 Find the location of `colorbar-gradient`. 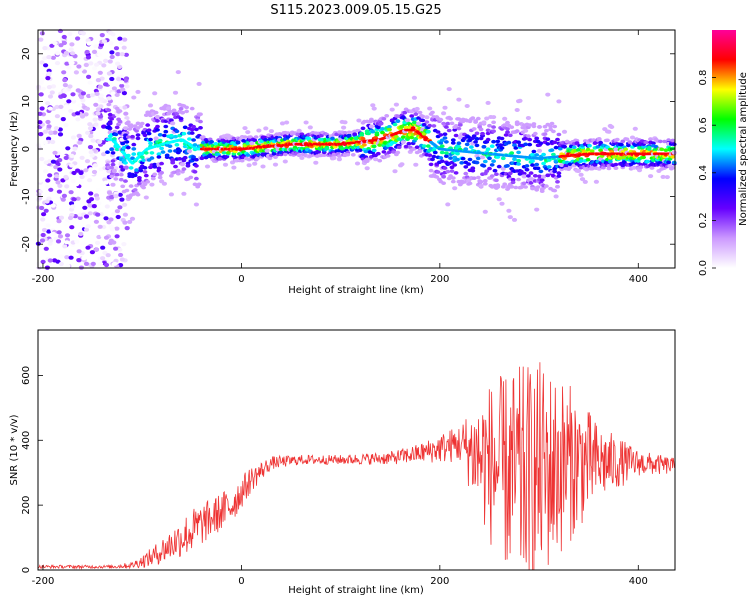

colorbar-gradient is located at coordinates (724, 149).